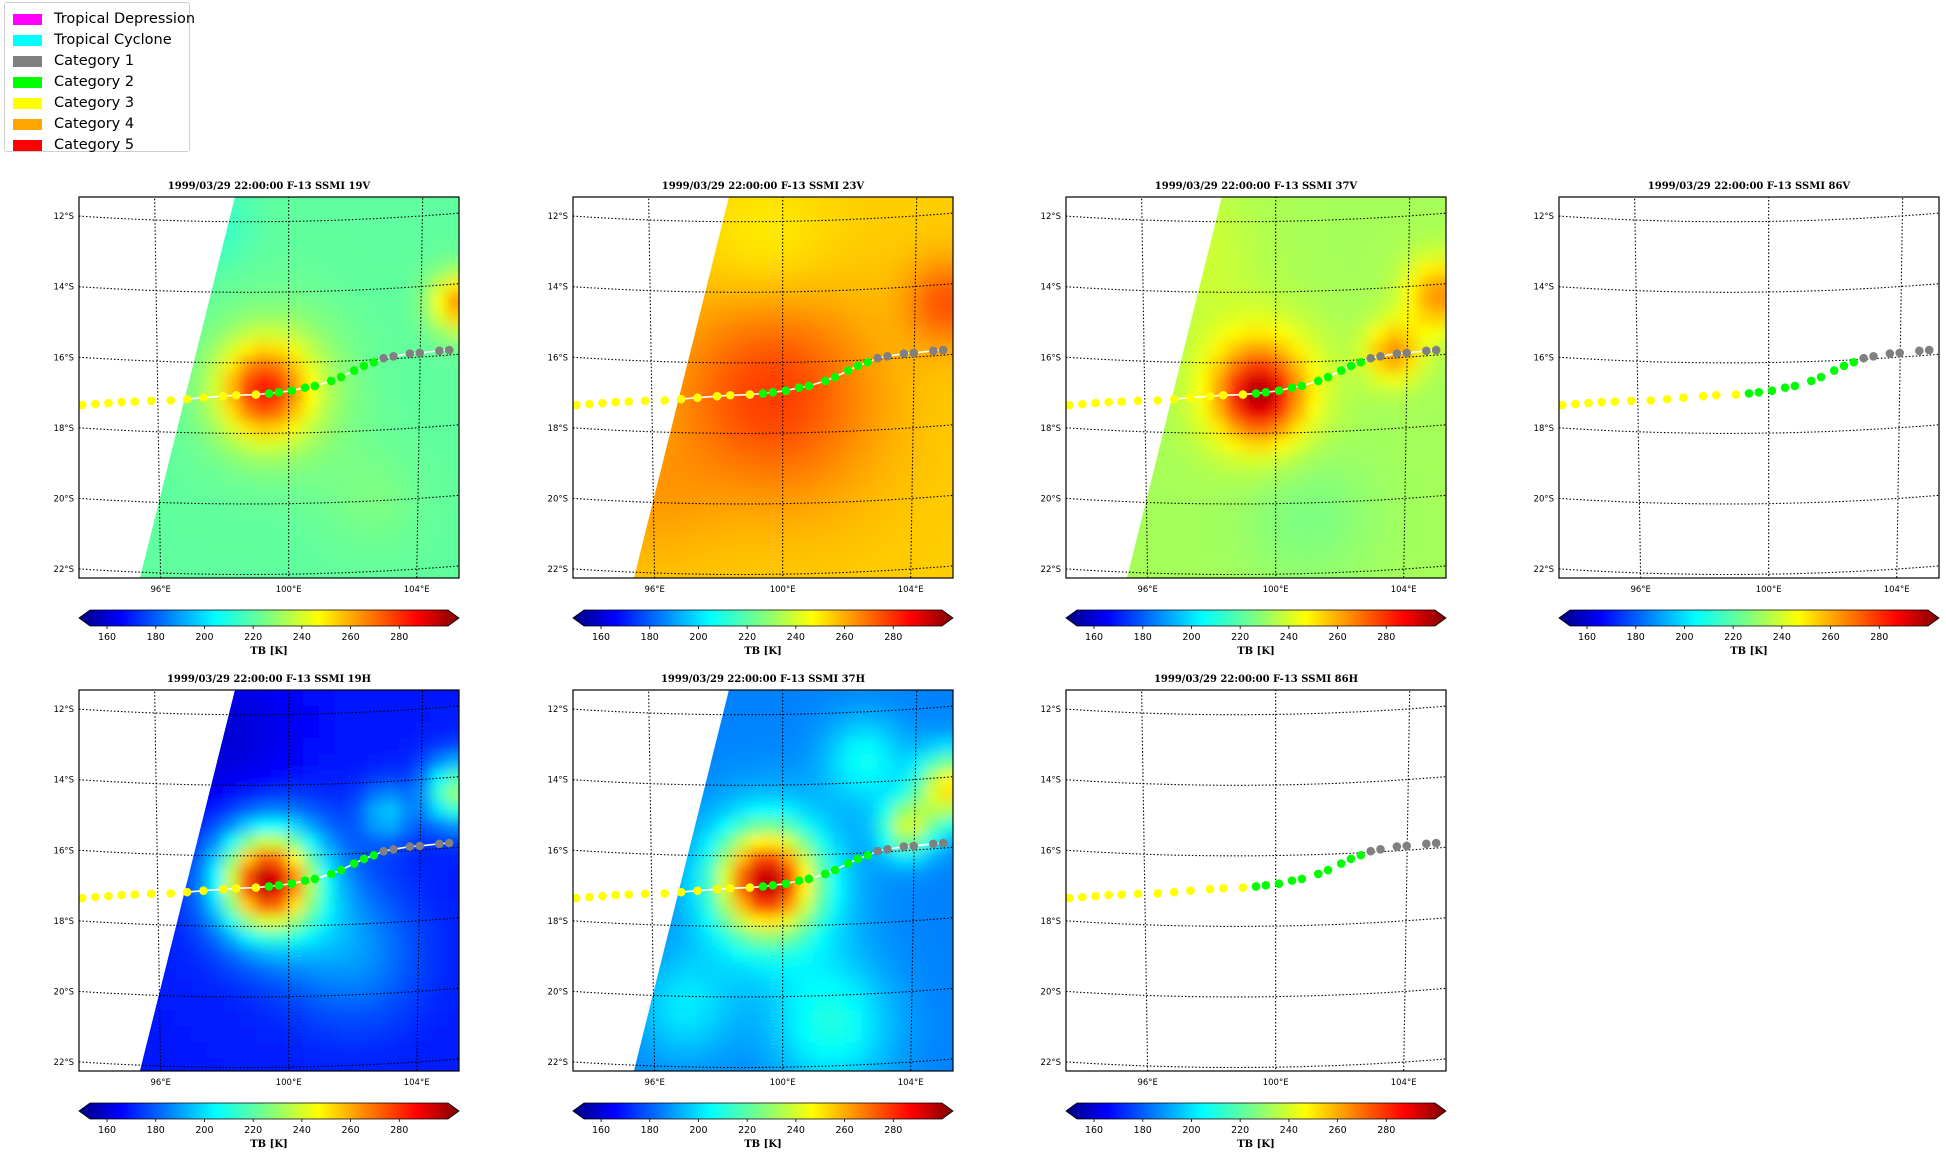 The width and height of the screenshot is (1946, 1162). Describe the element at coordinates (558, 288) in the screenshot. I see `lat-tick-label: 14°S` at that location.